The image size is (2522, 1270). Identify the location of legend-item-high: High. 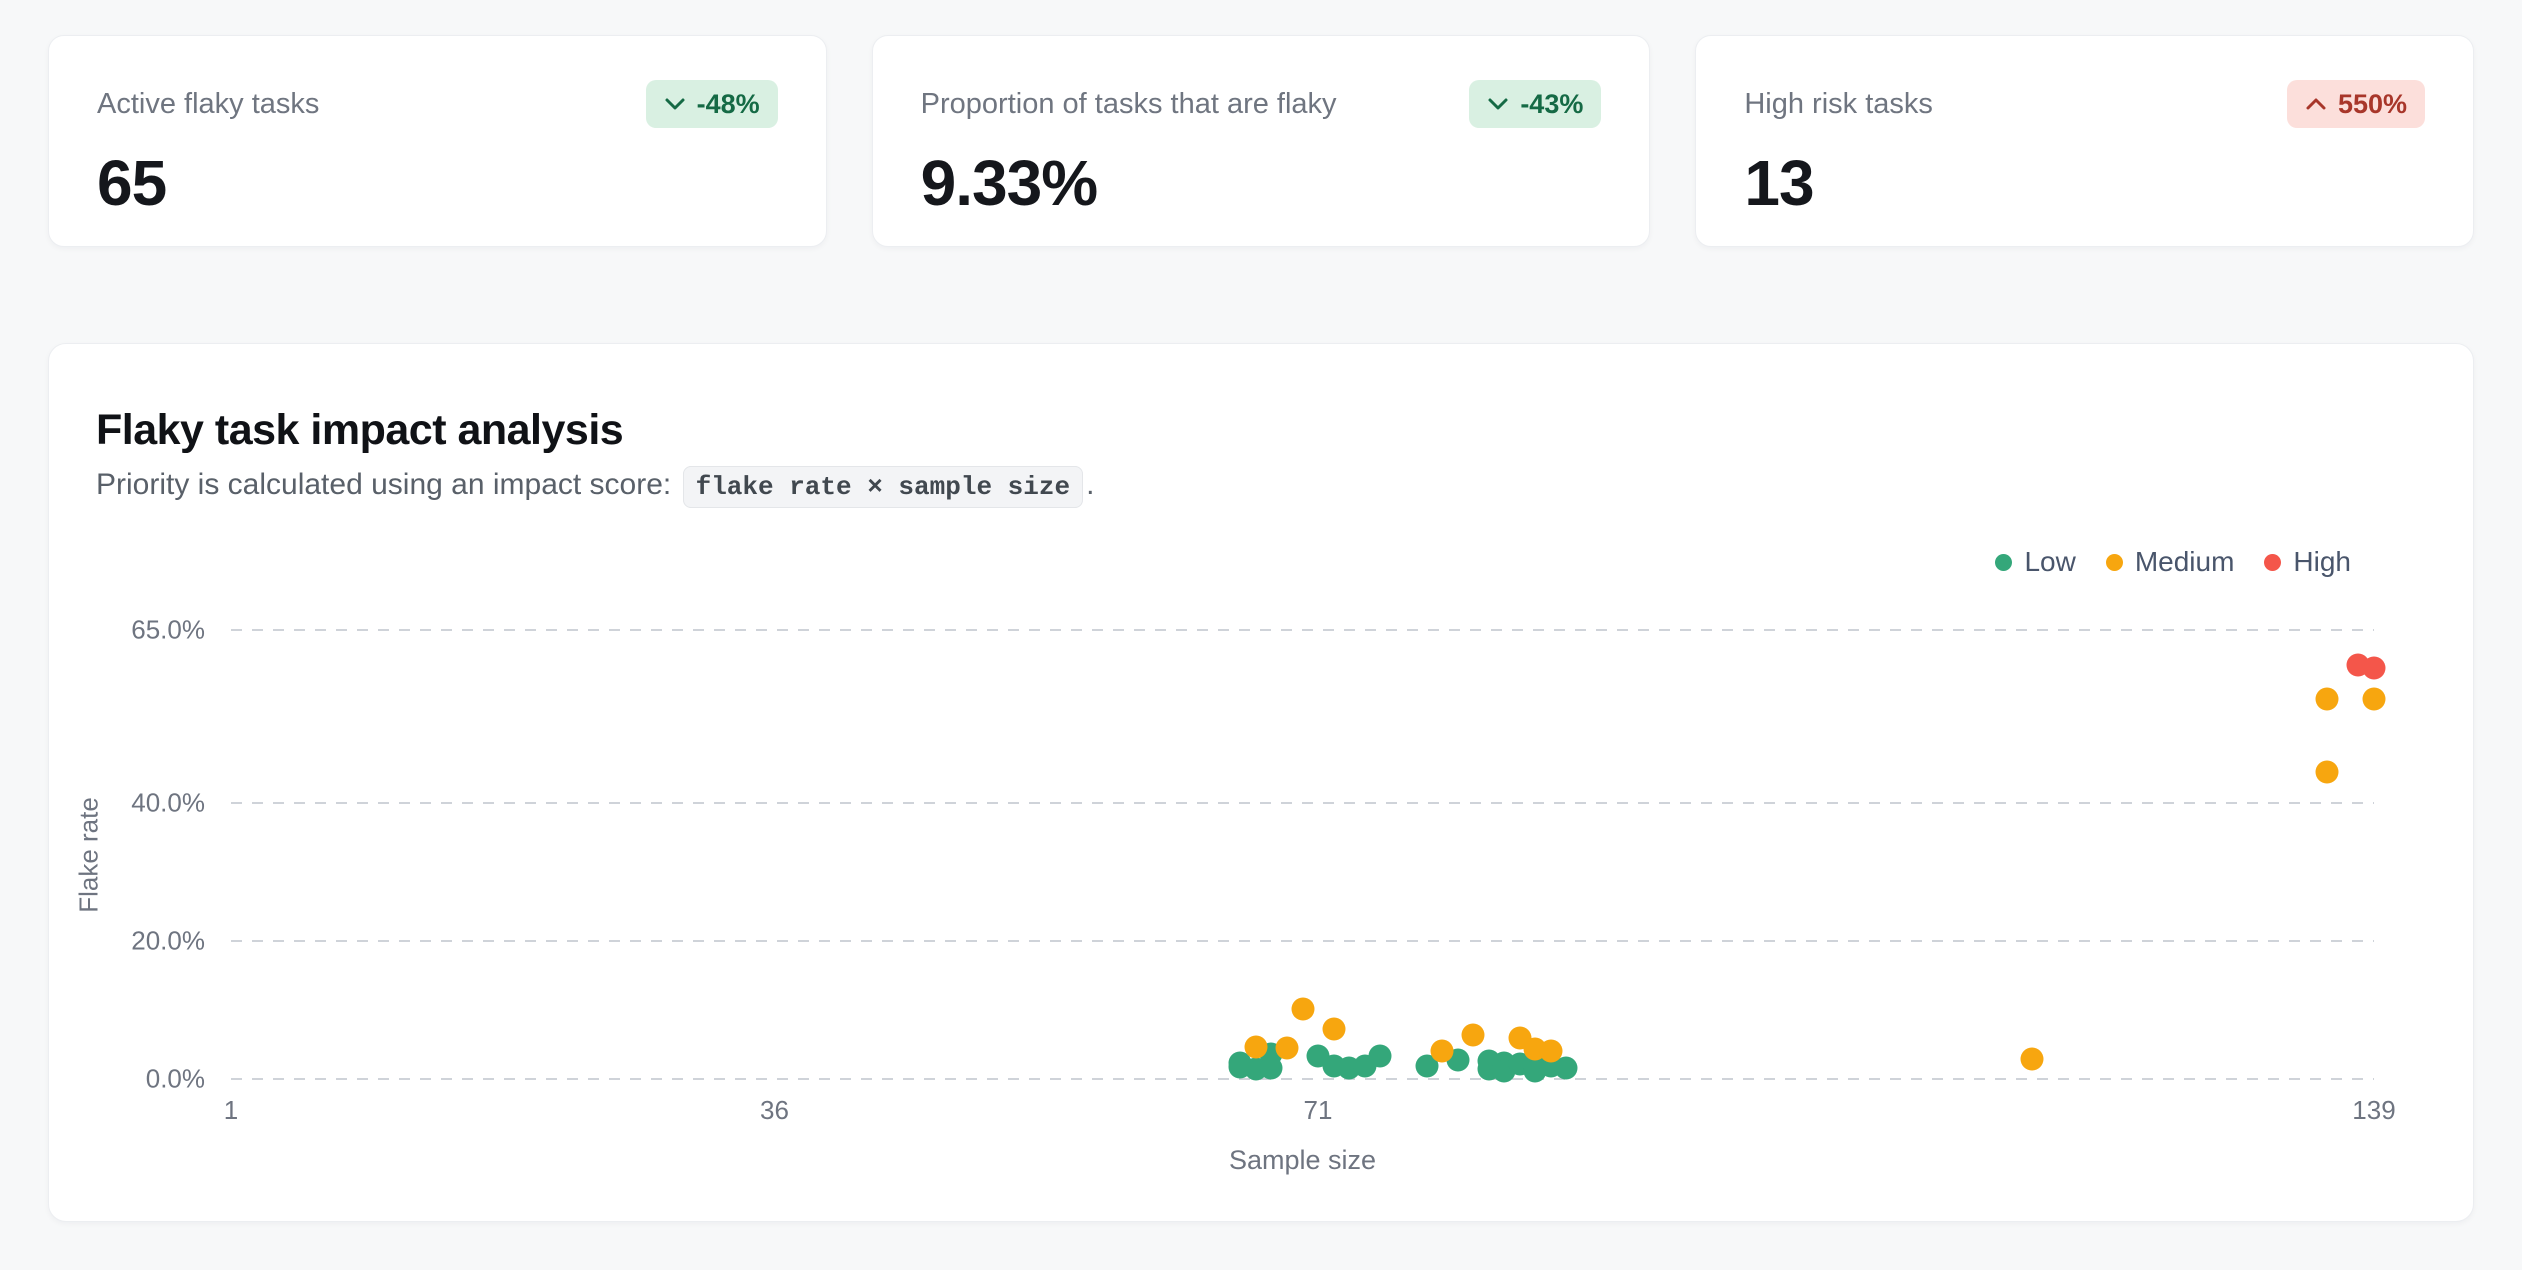
(2307, 562).